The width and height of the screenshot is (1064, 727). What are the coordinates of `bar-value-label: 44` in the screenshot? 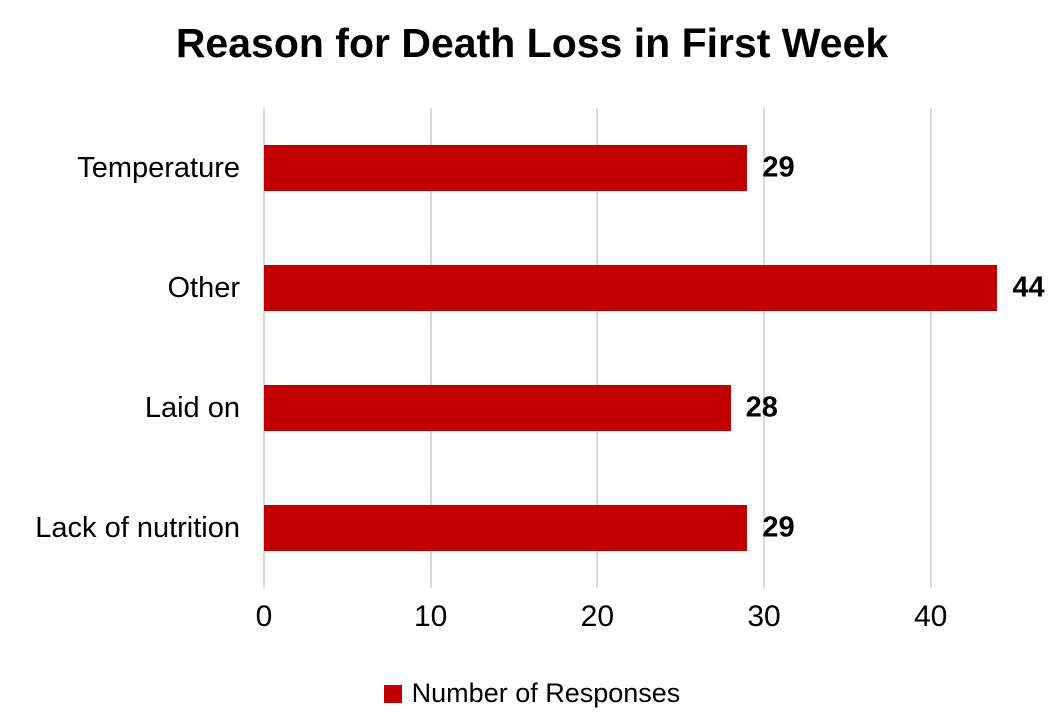 It's located at (1028, 287).